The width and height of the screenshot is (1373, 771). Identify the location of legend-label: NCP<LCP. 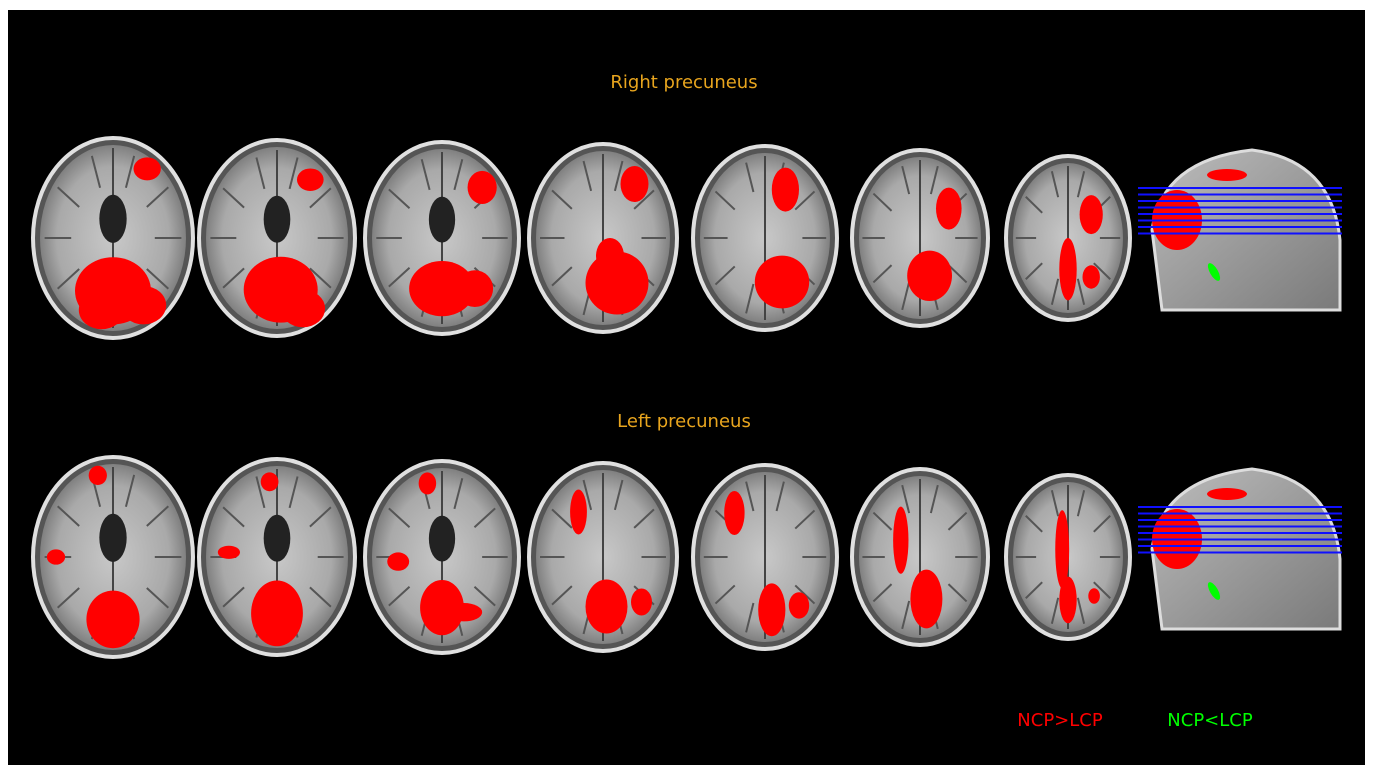
(1210, 720).